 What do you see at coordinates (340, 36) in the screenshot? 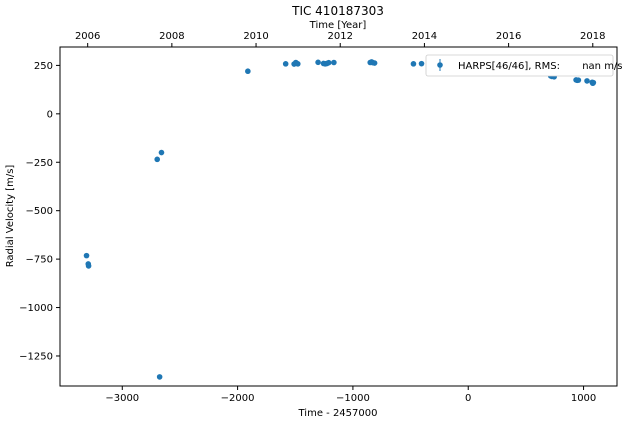
I see `top-tick-label: 2012` at bounding box center [340, 36].